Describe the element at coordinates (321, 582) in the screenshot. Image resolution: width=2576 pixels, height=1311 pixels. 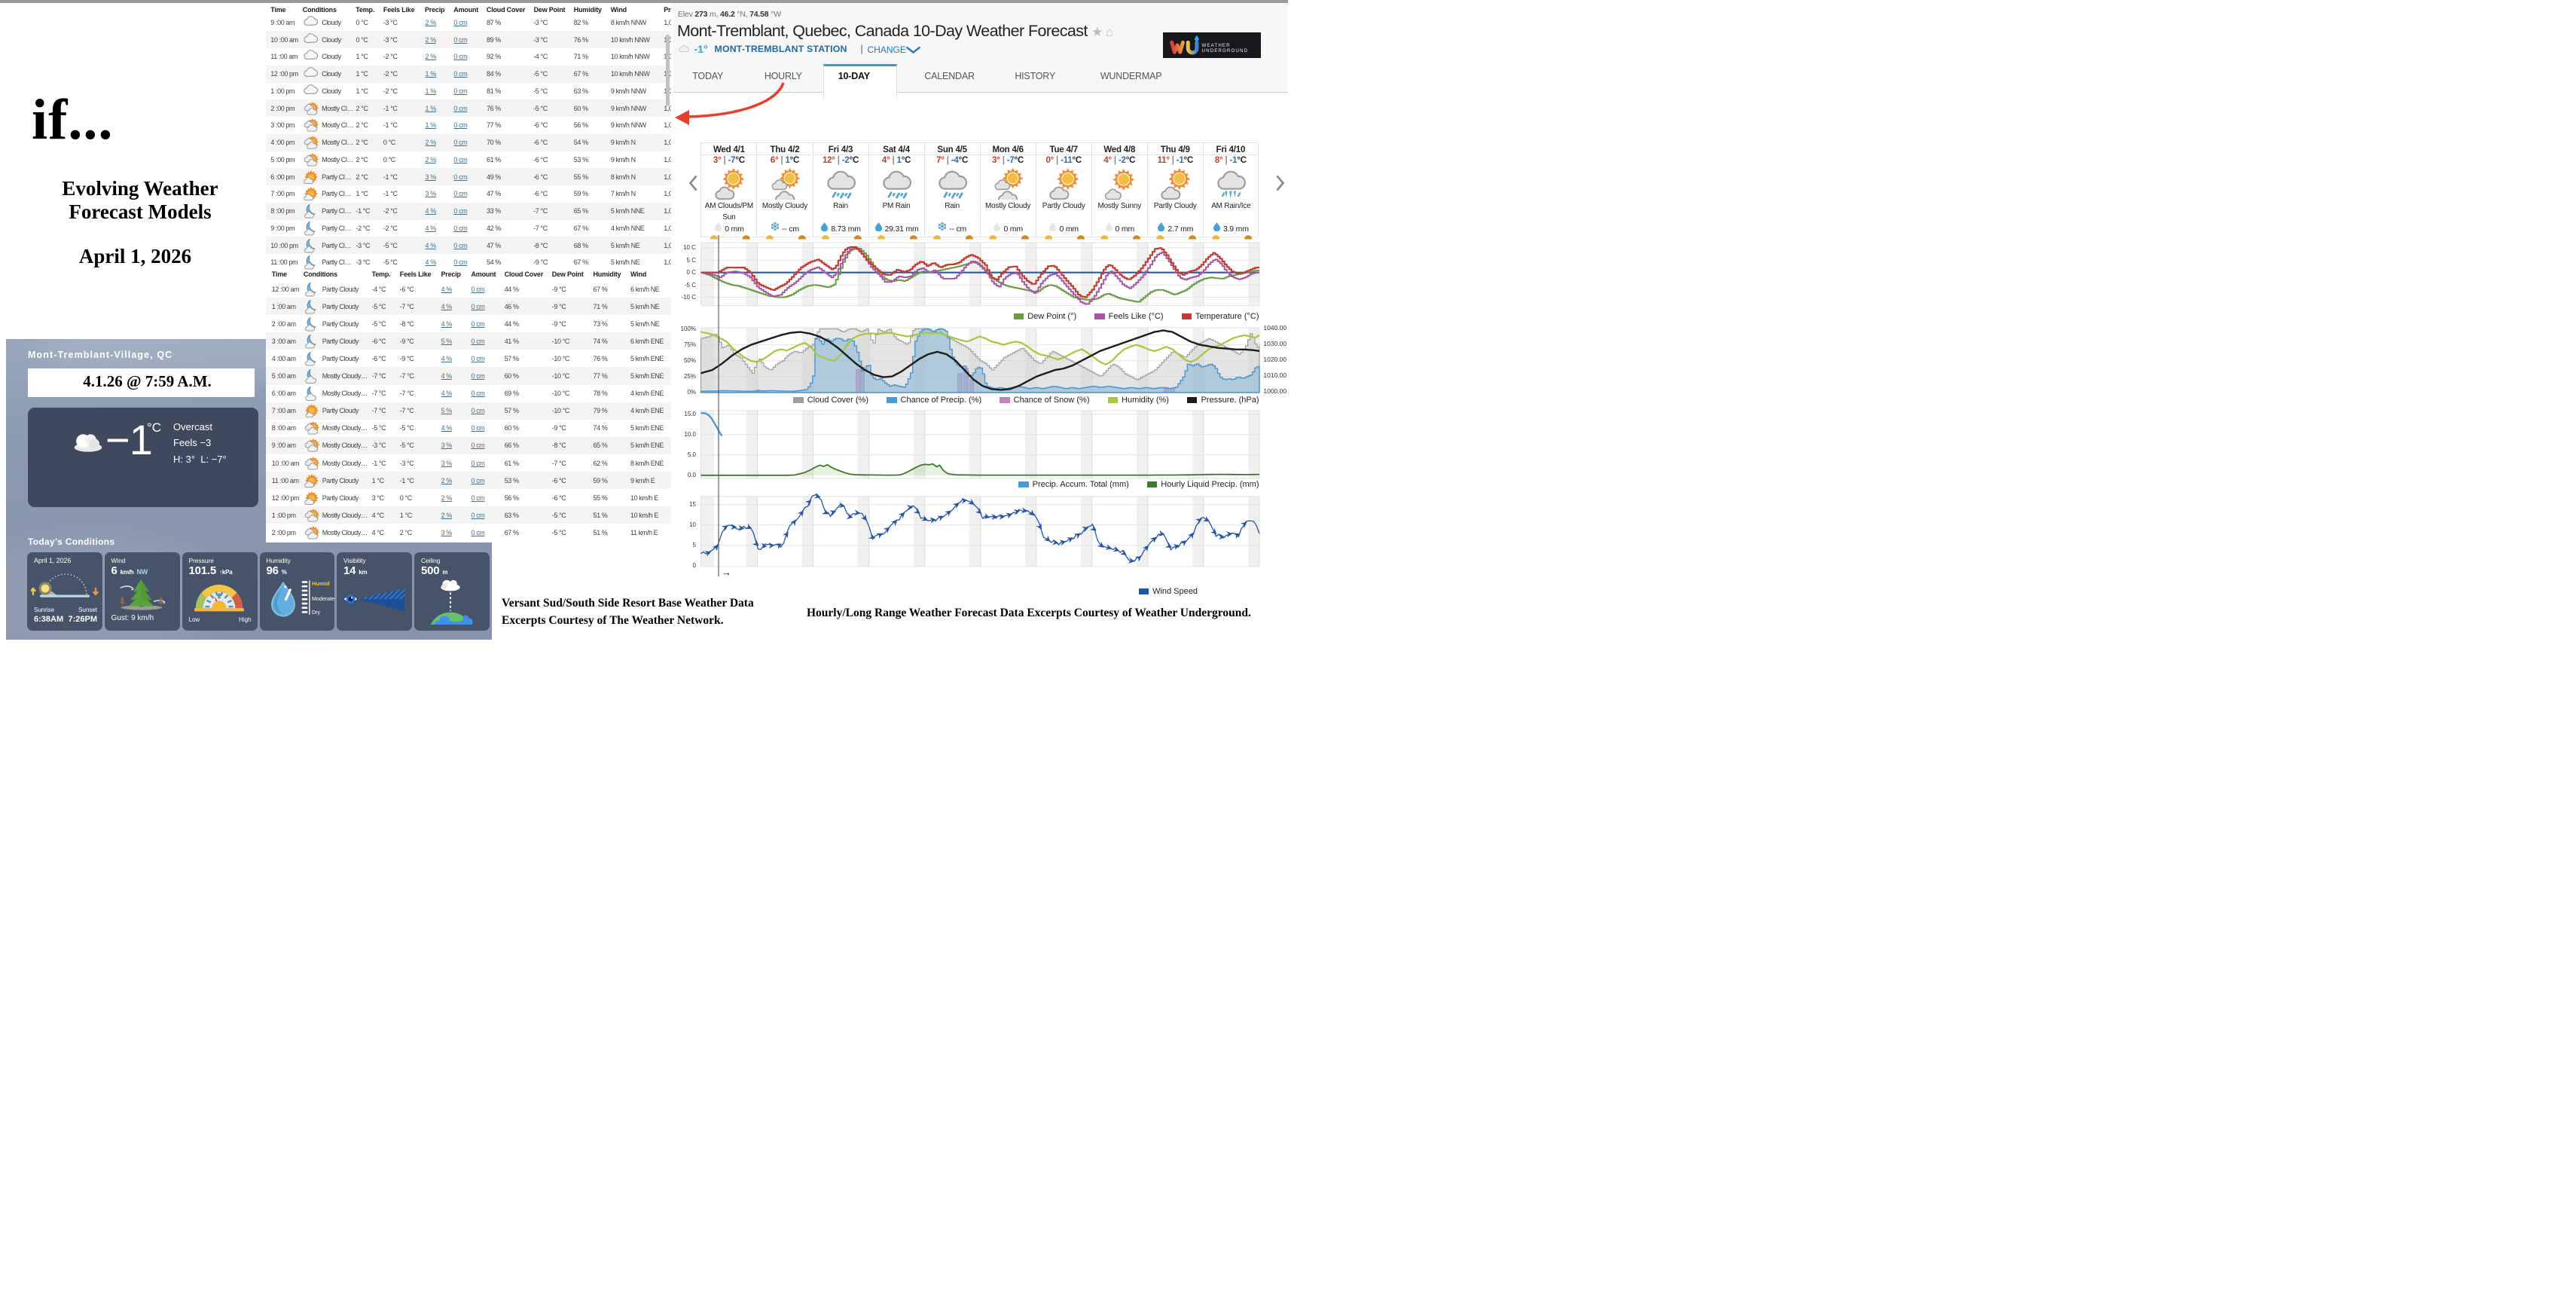
I see `svg-text: Humid` at that location.